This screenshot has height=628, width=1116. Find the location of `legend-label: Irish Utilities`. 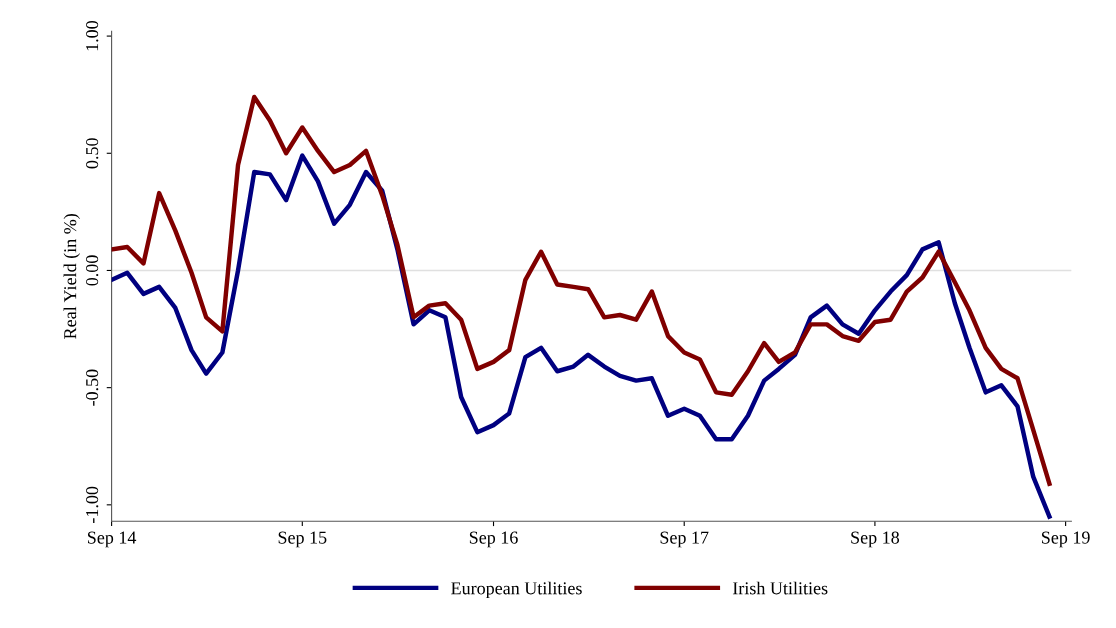

legend-label: Irish Utilities is located at coordinates (780, 588).